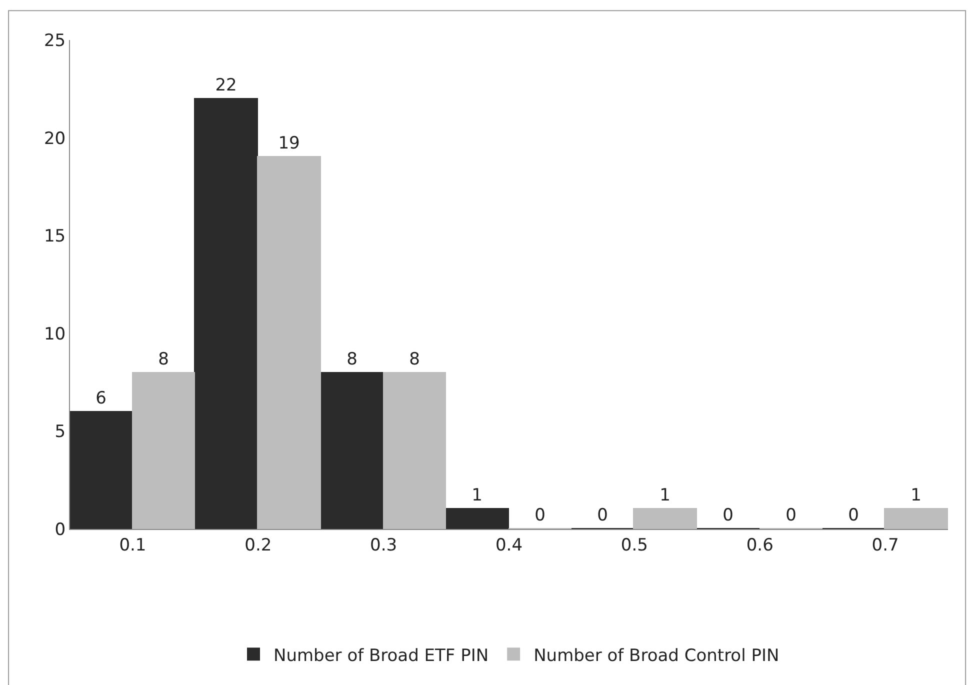 This screenshot has height=685, width=978. What do you see at coordinates (384, 545) in the screenshot?
I see `x-tick-label: 0.3` at bounding box center [384, 545].